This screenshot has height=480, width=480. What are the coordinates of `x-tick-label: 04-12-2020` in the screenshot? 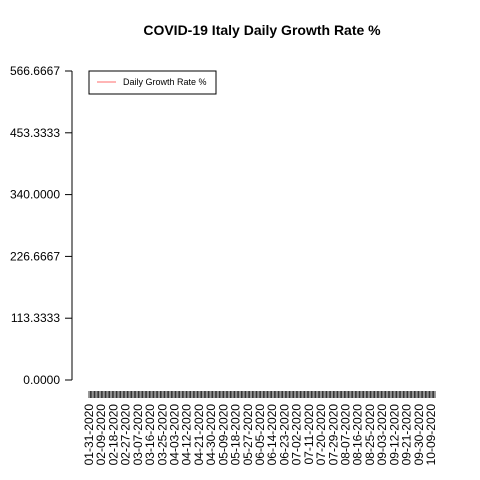 It's located at (187, 435).